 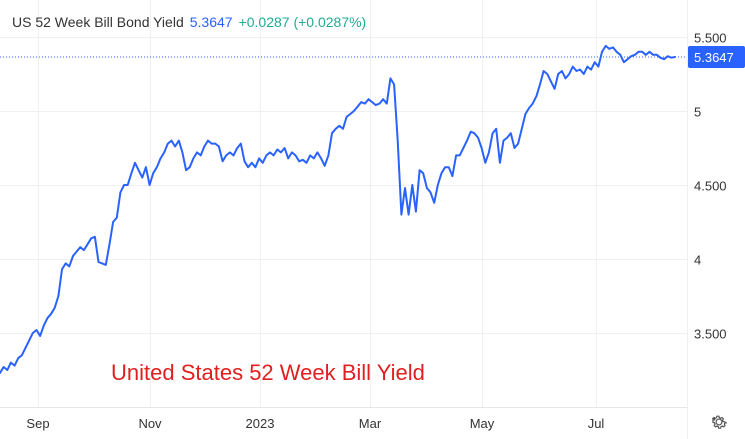 What do you see at coordinates (211, 22) in the screenshot?
I see `current-price: 5.3647` at bounding box center [211, 22].